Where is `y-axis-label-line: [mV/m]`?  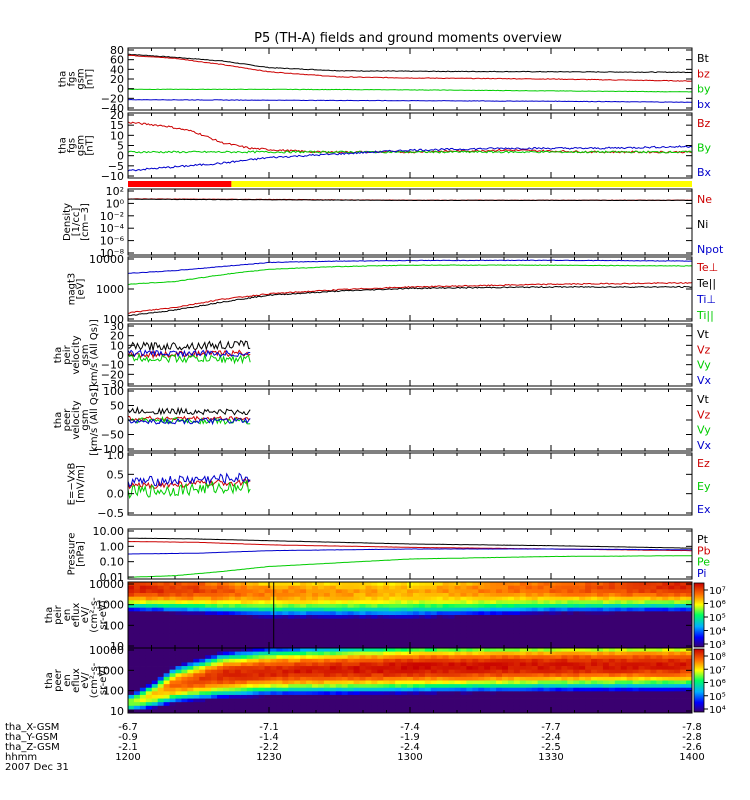 y-axis-label-line: [mV/m] is located at coordinates (81, 484).